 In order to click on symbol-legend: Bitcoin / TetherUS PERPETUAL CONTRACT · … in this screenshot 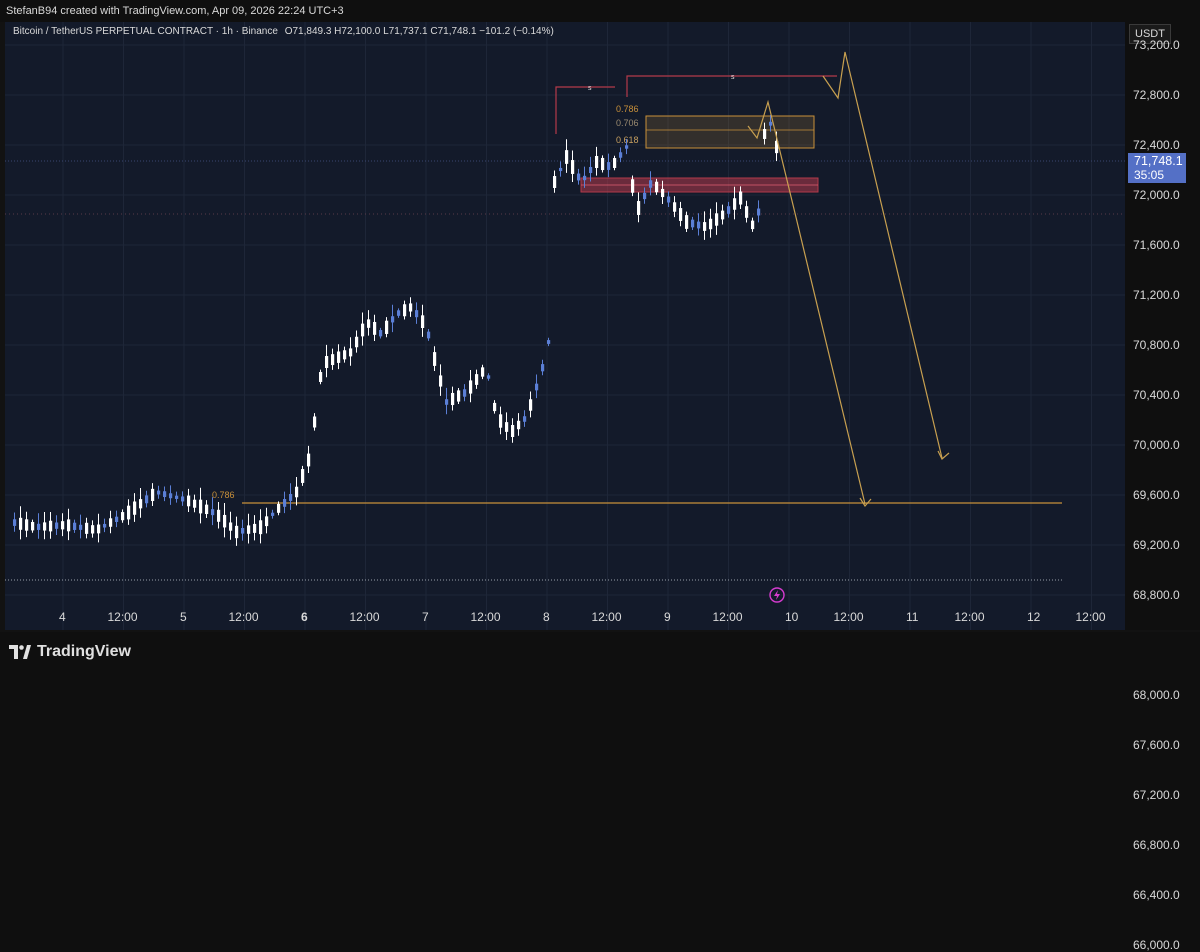, I will do `click(283, 31)`.